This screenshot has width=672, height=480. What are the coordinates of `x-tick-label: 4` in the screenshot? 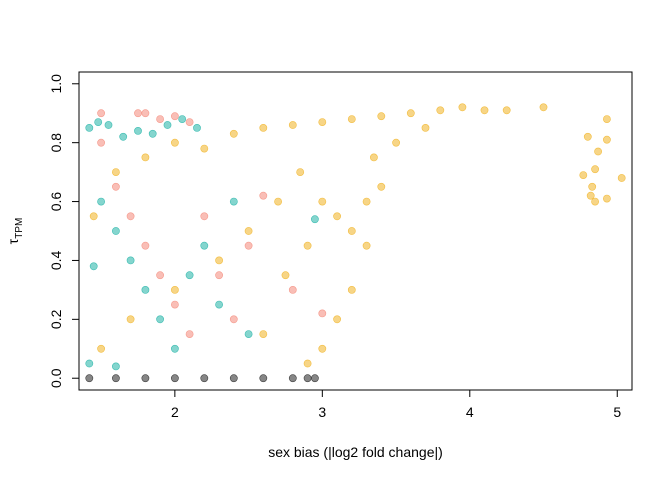 It's located at (470, 412).